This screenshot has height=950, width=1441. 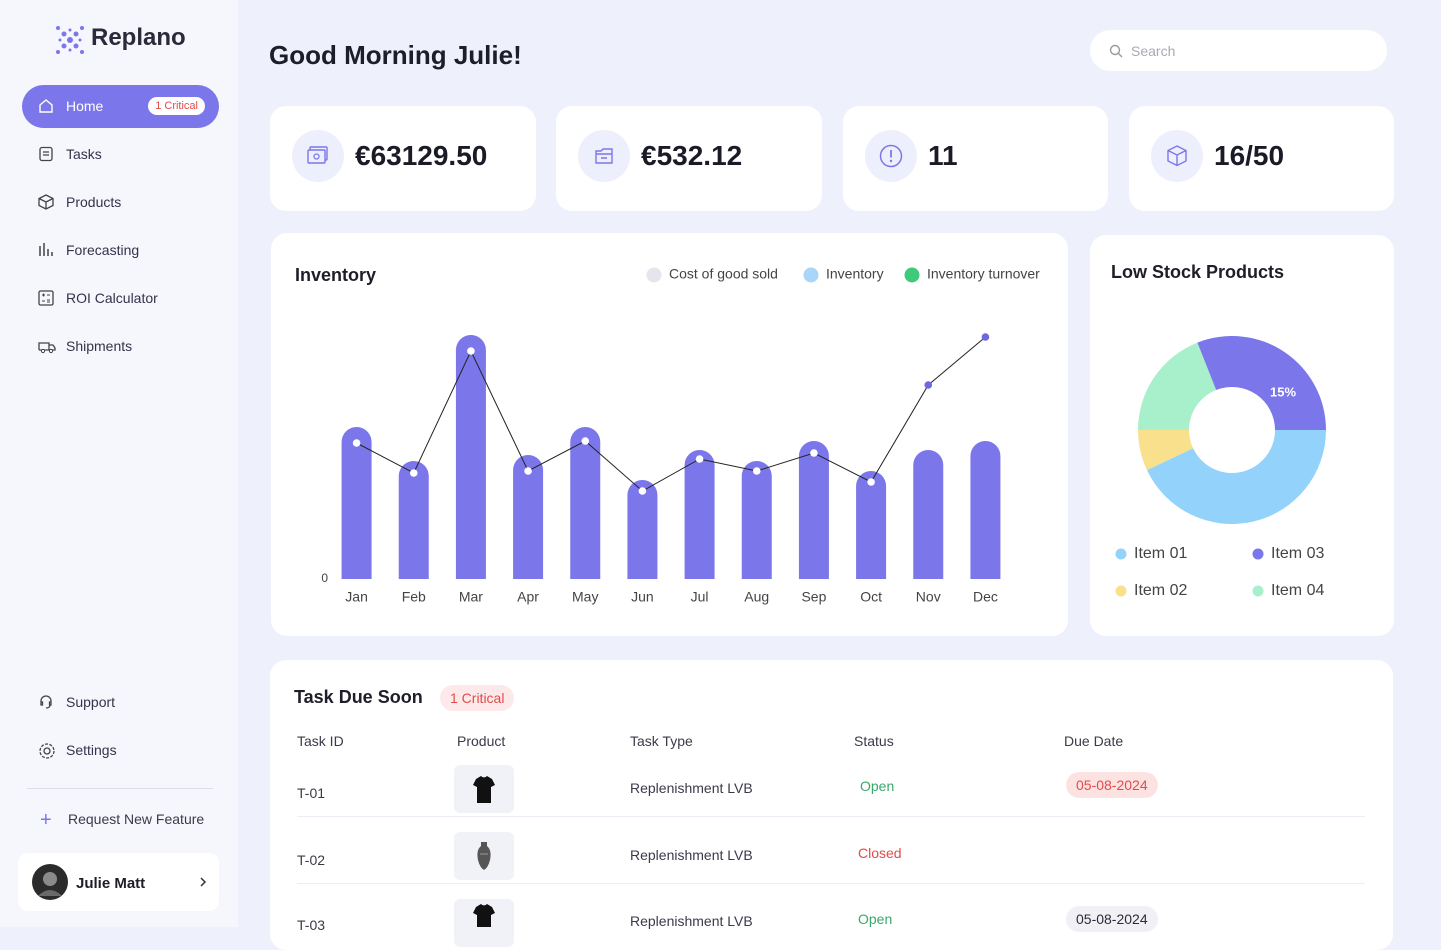 What do you see at coordinates (311, 925) in the screenshot?
I see `task-id: T-03` at bounding box center [311, 925].